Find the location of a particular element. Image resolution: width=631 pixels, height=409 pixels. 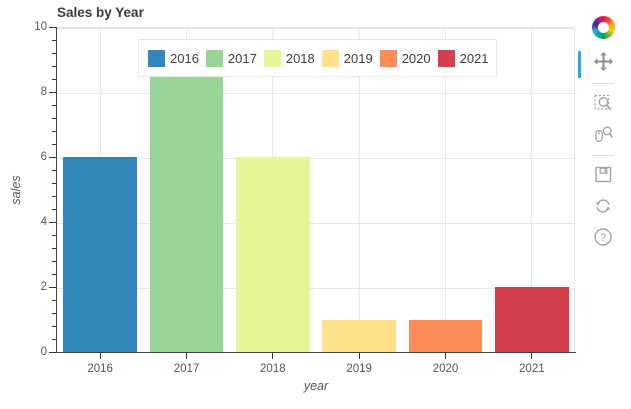

legend-label: 2018 is located at coordinates (300, 58).